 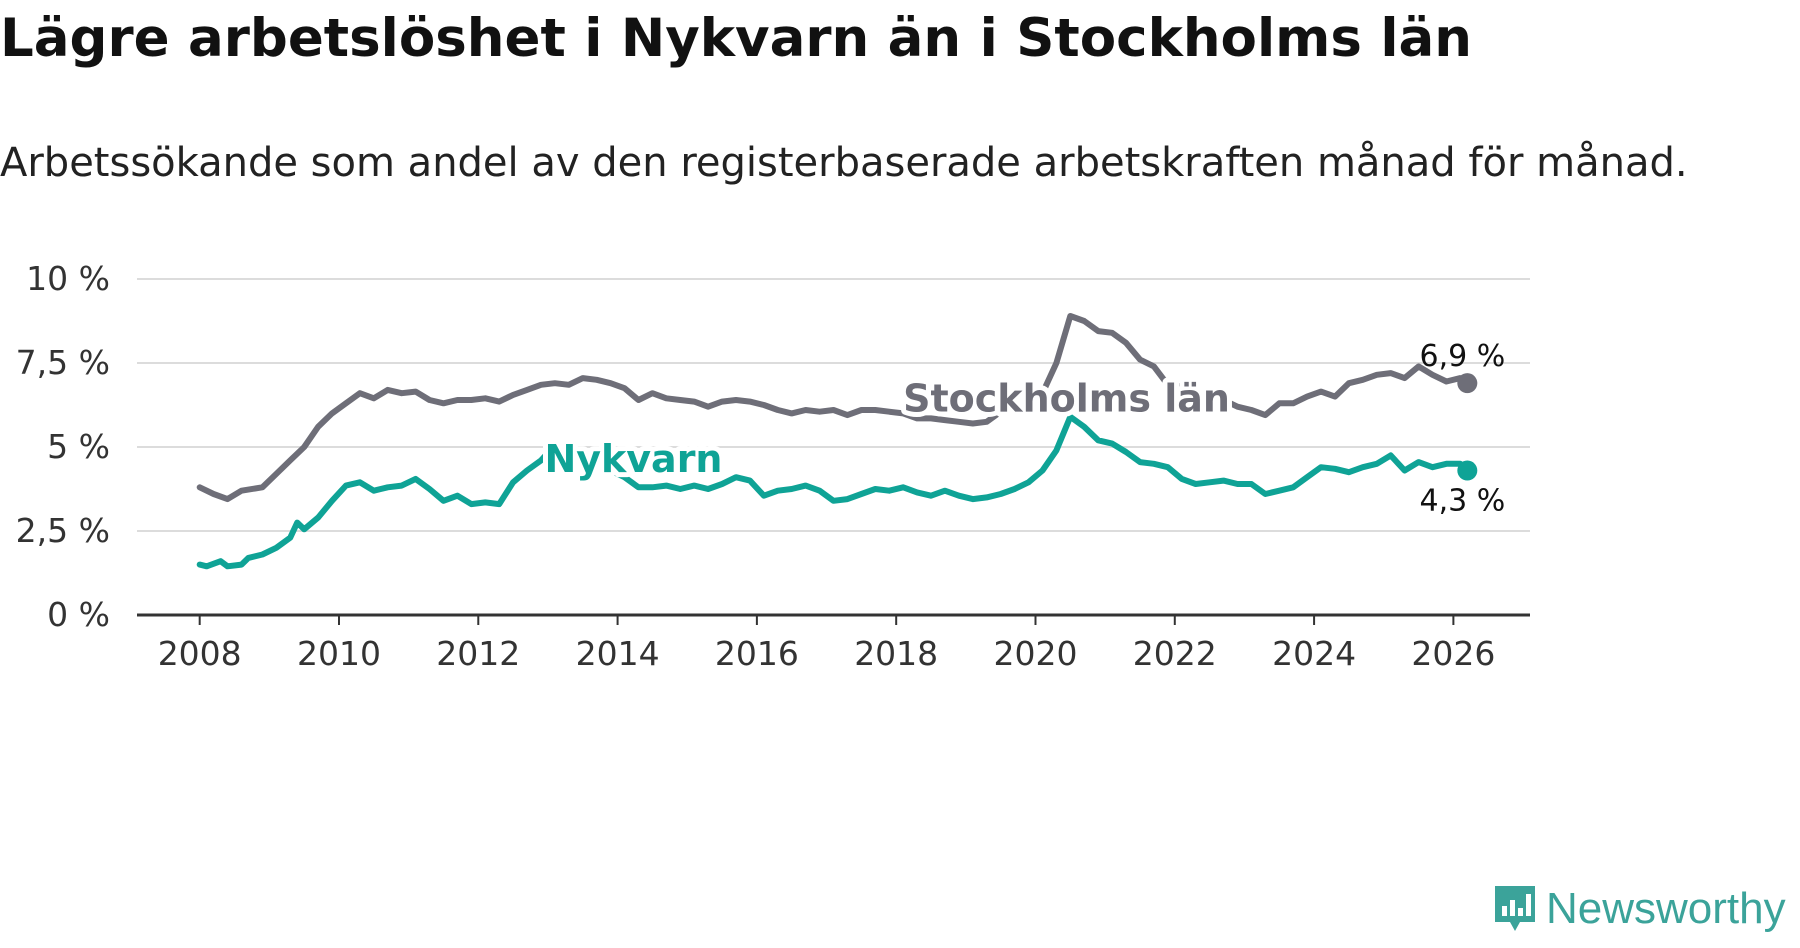 What do you see at coordinates (833, 643) in the screenshot?
I see `x-axis: 2008 2010 2012 2014 2016 2018 2020 2022 2024 2026` at bounding box center [833, 643].